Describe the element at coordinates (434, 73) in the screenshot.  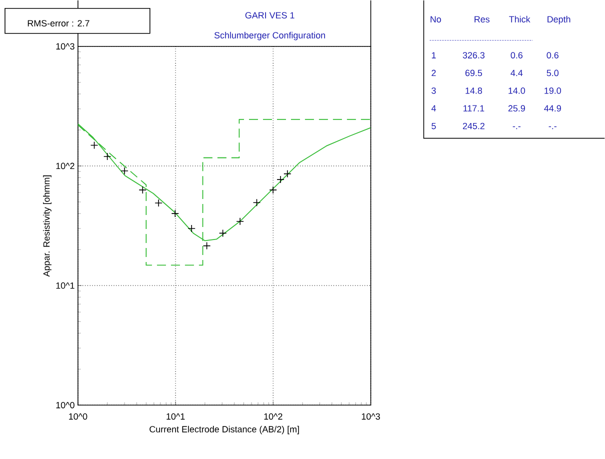
I see `text: 2` at that location.